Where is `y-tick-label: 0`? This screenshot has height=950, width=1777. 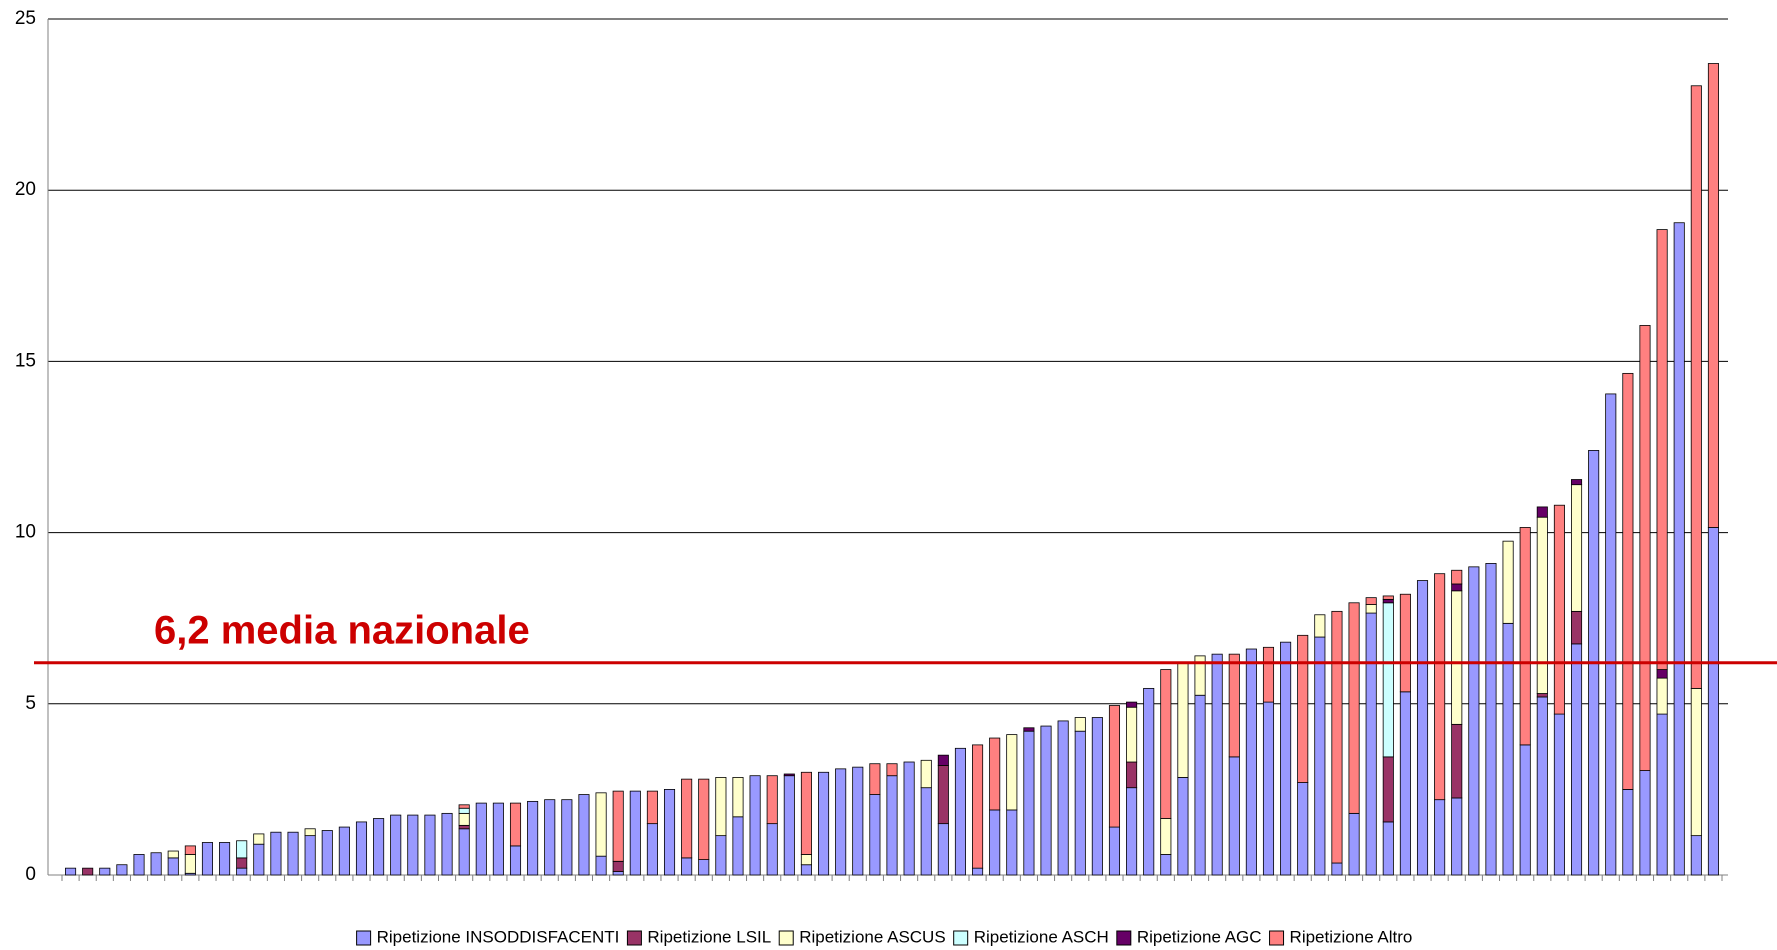 y-tick-label: 0 is located at coordinates (30, 874).